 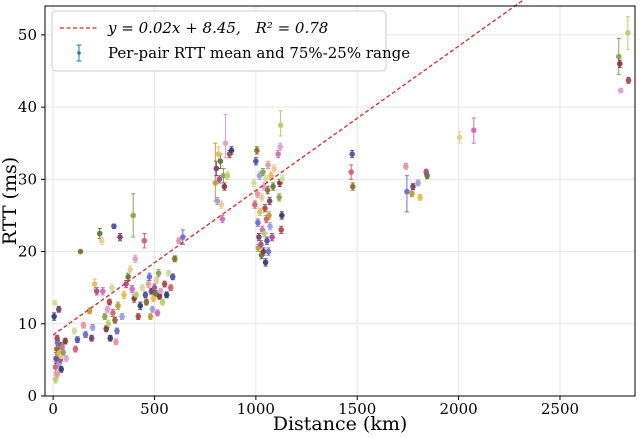 What do you see at coordinates (292, 28) in the screenshot?
I see `legend-fit-r2: R² = 0.78` at bounding box center [292, 28].